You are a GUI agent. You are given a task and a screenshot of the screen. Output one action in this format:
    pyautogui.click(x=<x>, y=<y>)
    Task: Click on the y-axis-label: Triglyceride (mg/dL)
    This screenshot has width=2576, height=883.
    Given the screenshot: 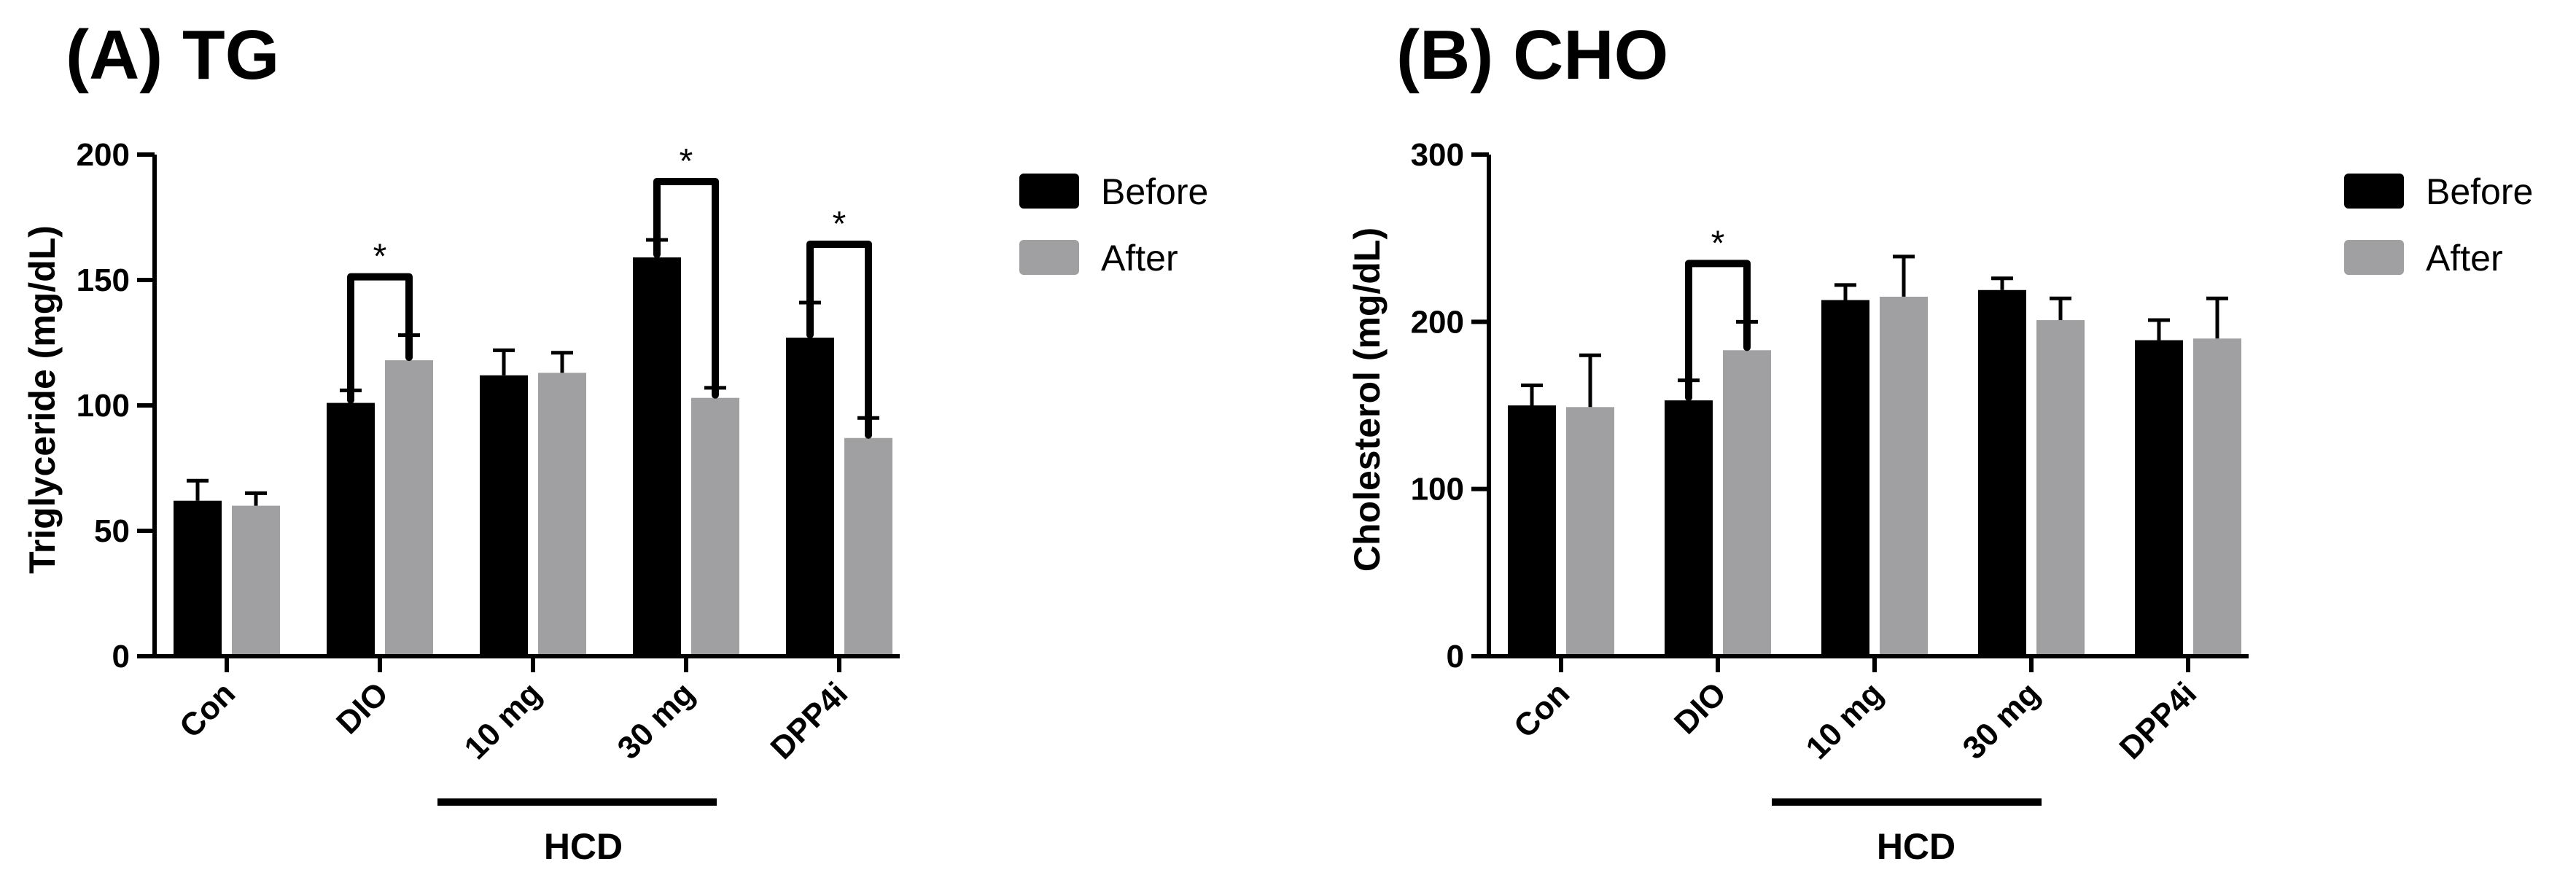 What is the action you would take?
    pyautogui.click(x=42, y=399)
    